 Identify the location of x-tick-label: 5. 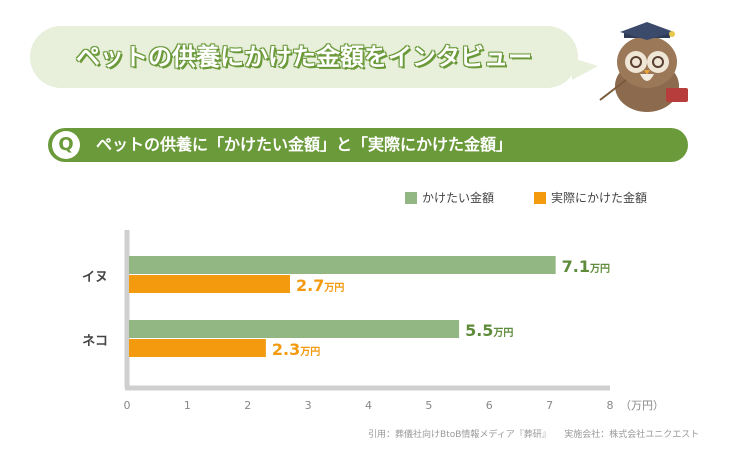
(428, 405).